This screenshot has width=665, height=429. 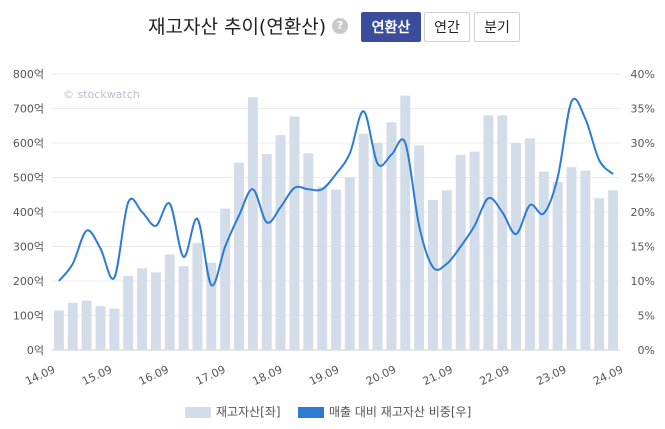 What do you see at coordinates (643, 143) in the screenshot?
I see `y-right-tick-label: 30%` at bounding box center [643, 143].